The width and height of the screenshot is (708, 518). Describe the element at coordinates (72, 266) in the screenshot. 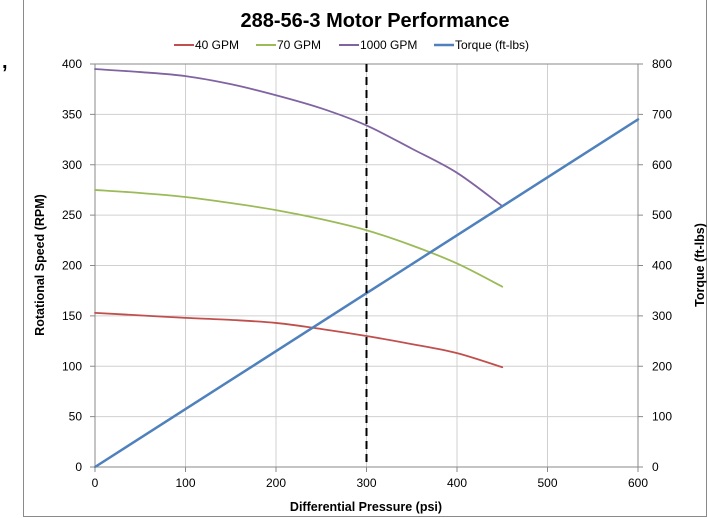

I see `y-tick-label: 200` at that location.